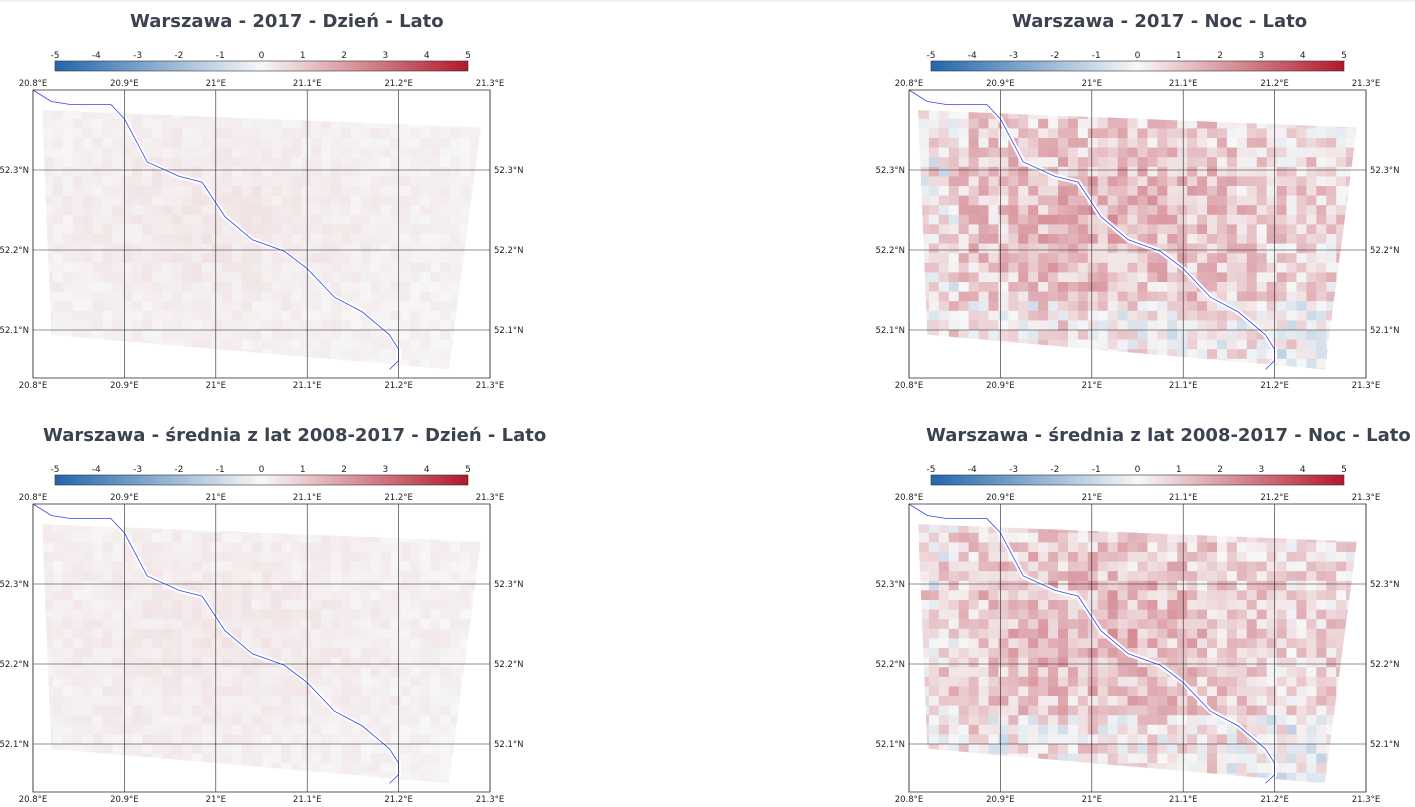 The image size is (1415, 807). What do you see at coordinates (216, 84) in the screenshot?
I see `lon-tick-label-top: 21°E` at bounding box center [216, 84].